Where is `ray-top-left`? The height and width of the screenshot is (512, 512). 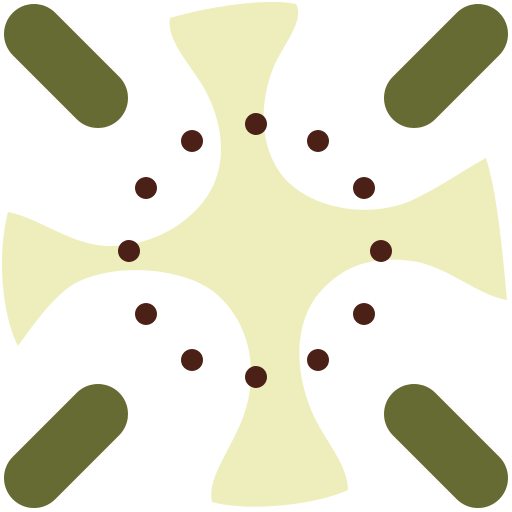
ray-top-left is located at coordinates (66, 66).